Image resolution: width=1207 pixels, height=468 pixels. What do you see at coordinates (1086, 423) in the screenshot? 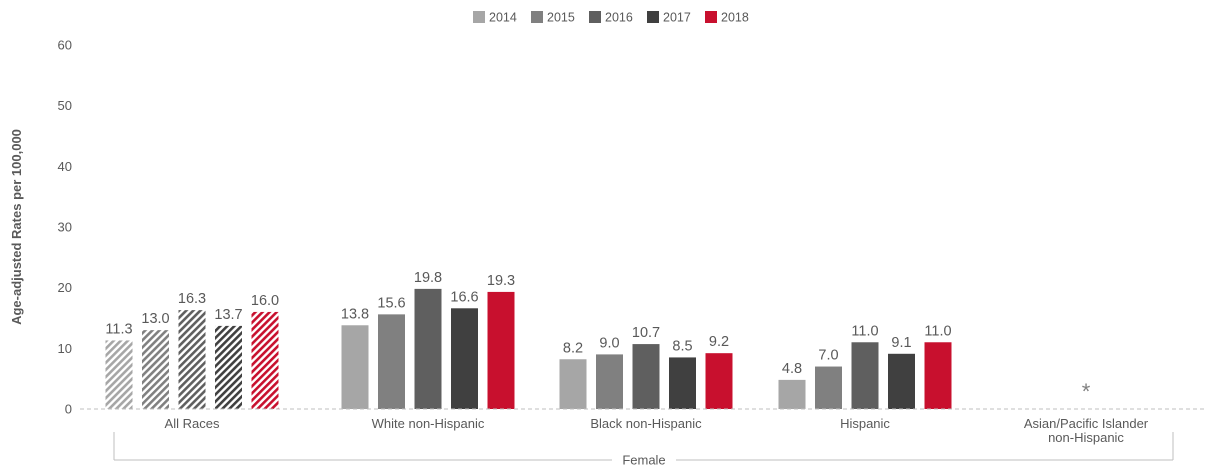
I see `category-label: Asian/Pacific Islander` at bounding box center [1086, 423].